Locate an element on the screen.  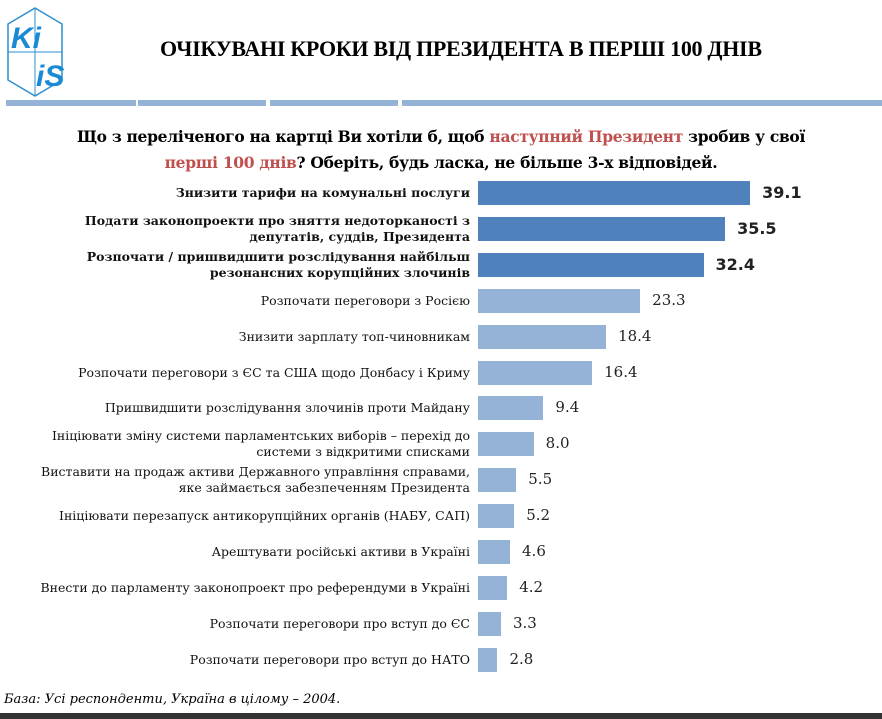
value-label: 5.2 is located at coordinates (538, 515).